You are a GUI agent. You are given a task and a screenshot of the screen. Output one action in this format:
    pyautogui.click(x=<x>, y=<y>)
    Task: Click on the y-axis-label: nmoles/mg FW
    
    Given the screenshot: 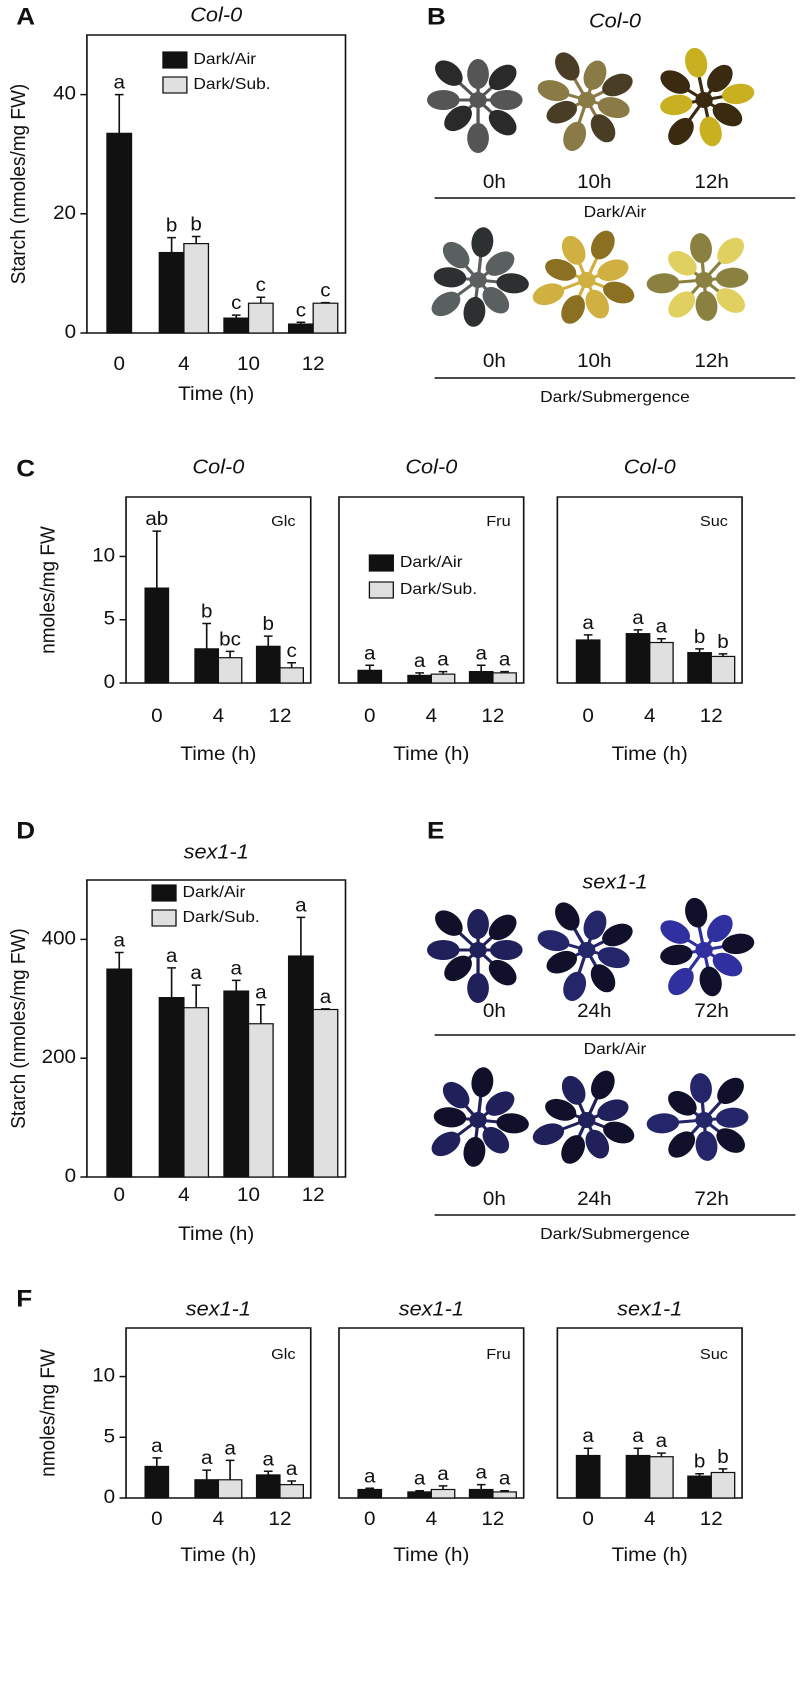 What is the action you would take?
    pyautogui.click(x=48, y=590)
    